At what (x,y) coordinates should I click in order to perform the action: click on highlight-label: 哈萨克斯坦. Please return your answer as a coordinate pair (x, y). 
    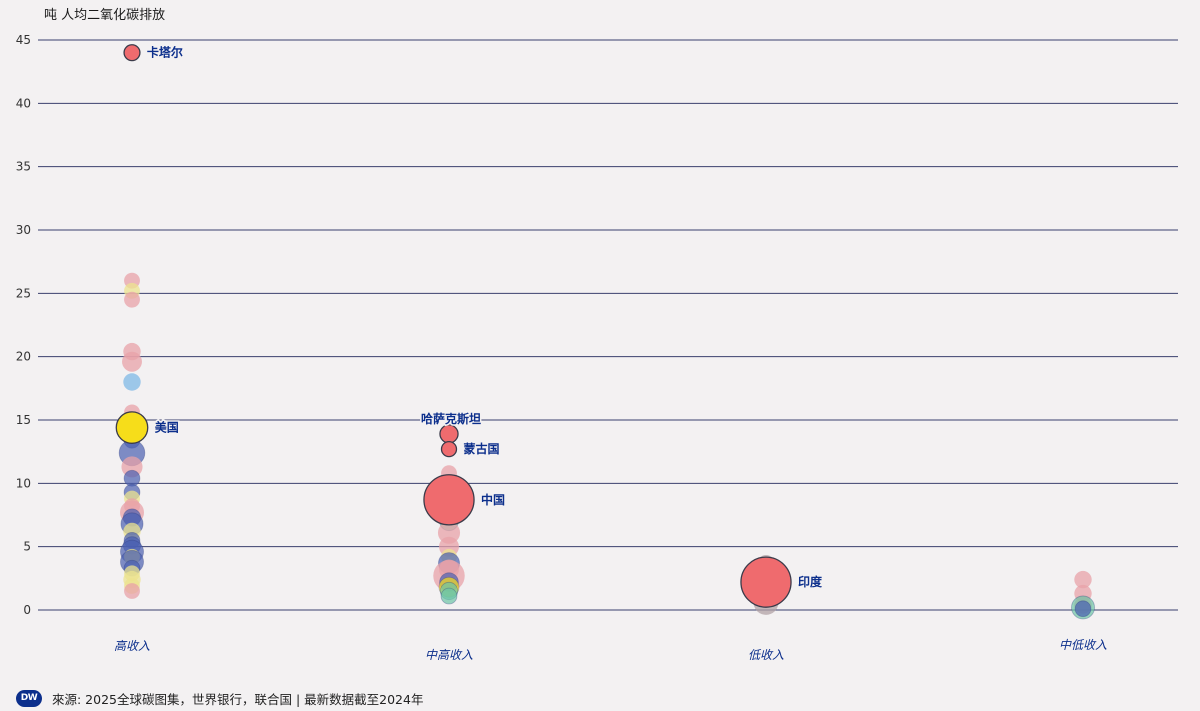
    Looking at the image, I should click on (451, 418).